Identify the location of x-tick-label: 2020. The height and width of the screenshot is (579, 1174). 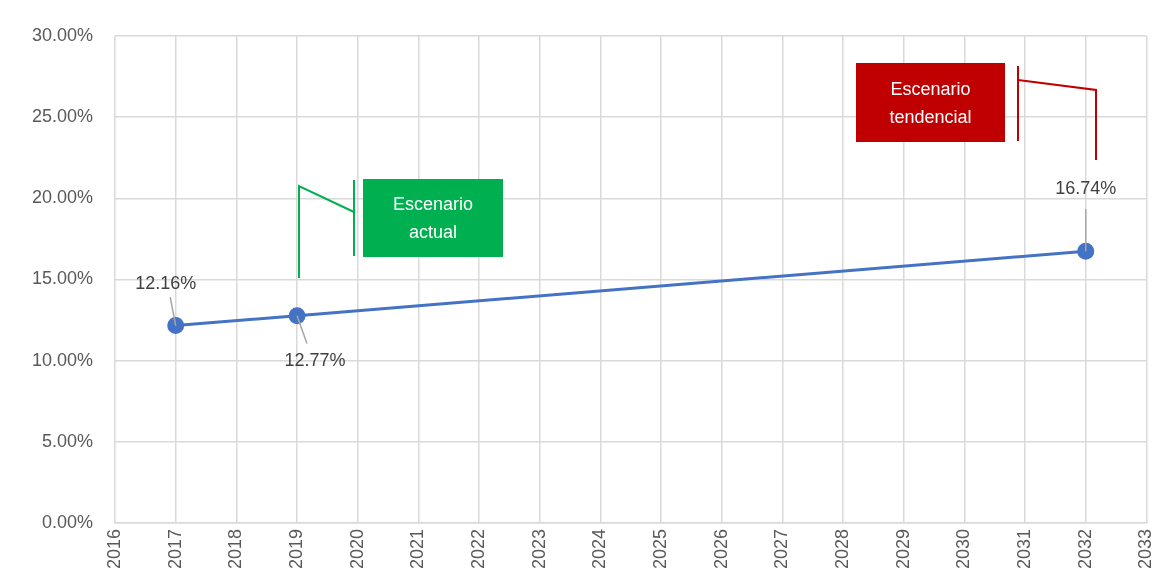
(356, 548).